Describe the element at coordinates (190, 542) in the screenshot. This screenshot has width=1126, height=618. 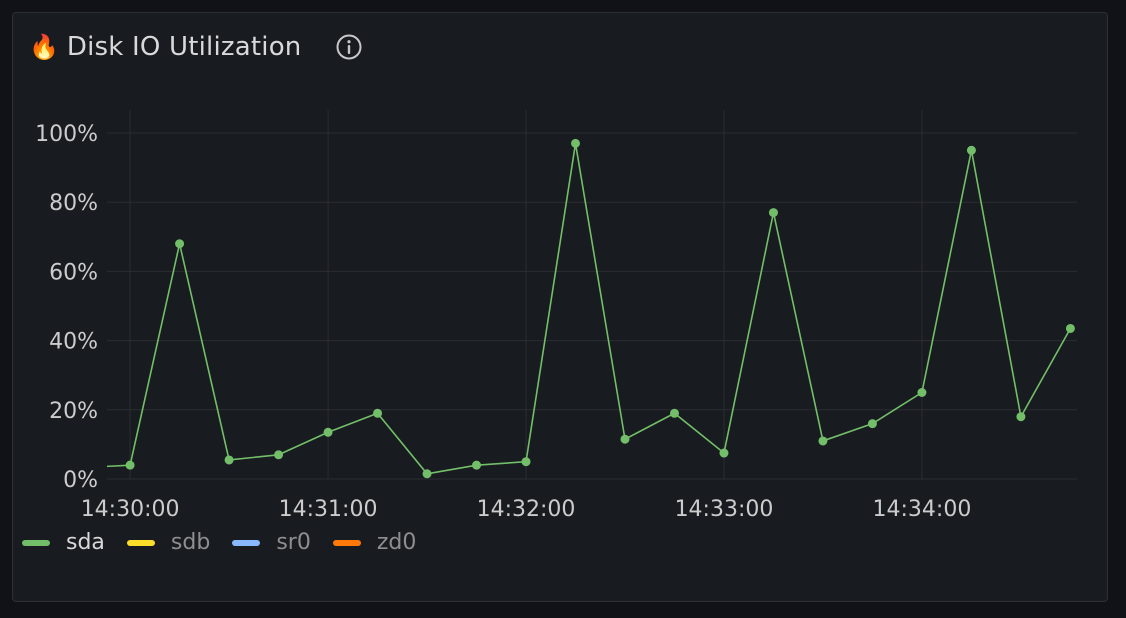
I see `legend-label: sdb` at that location.